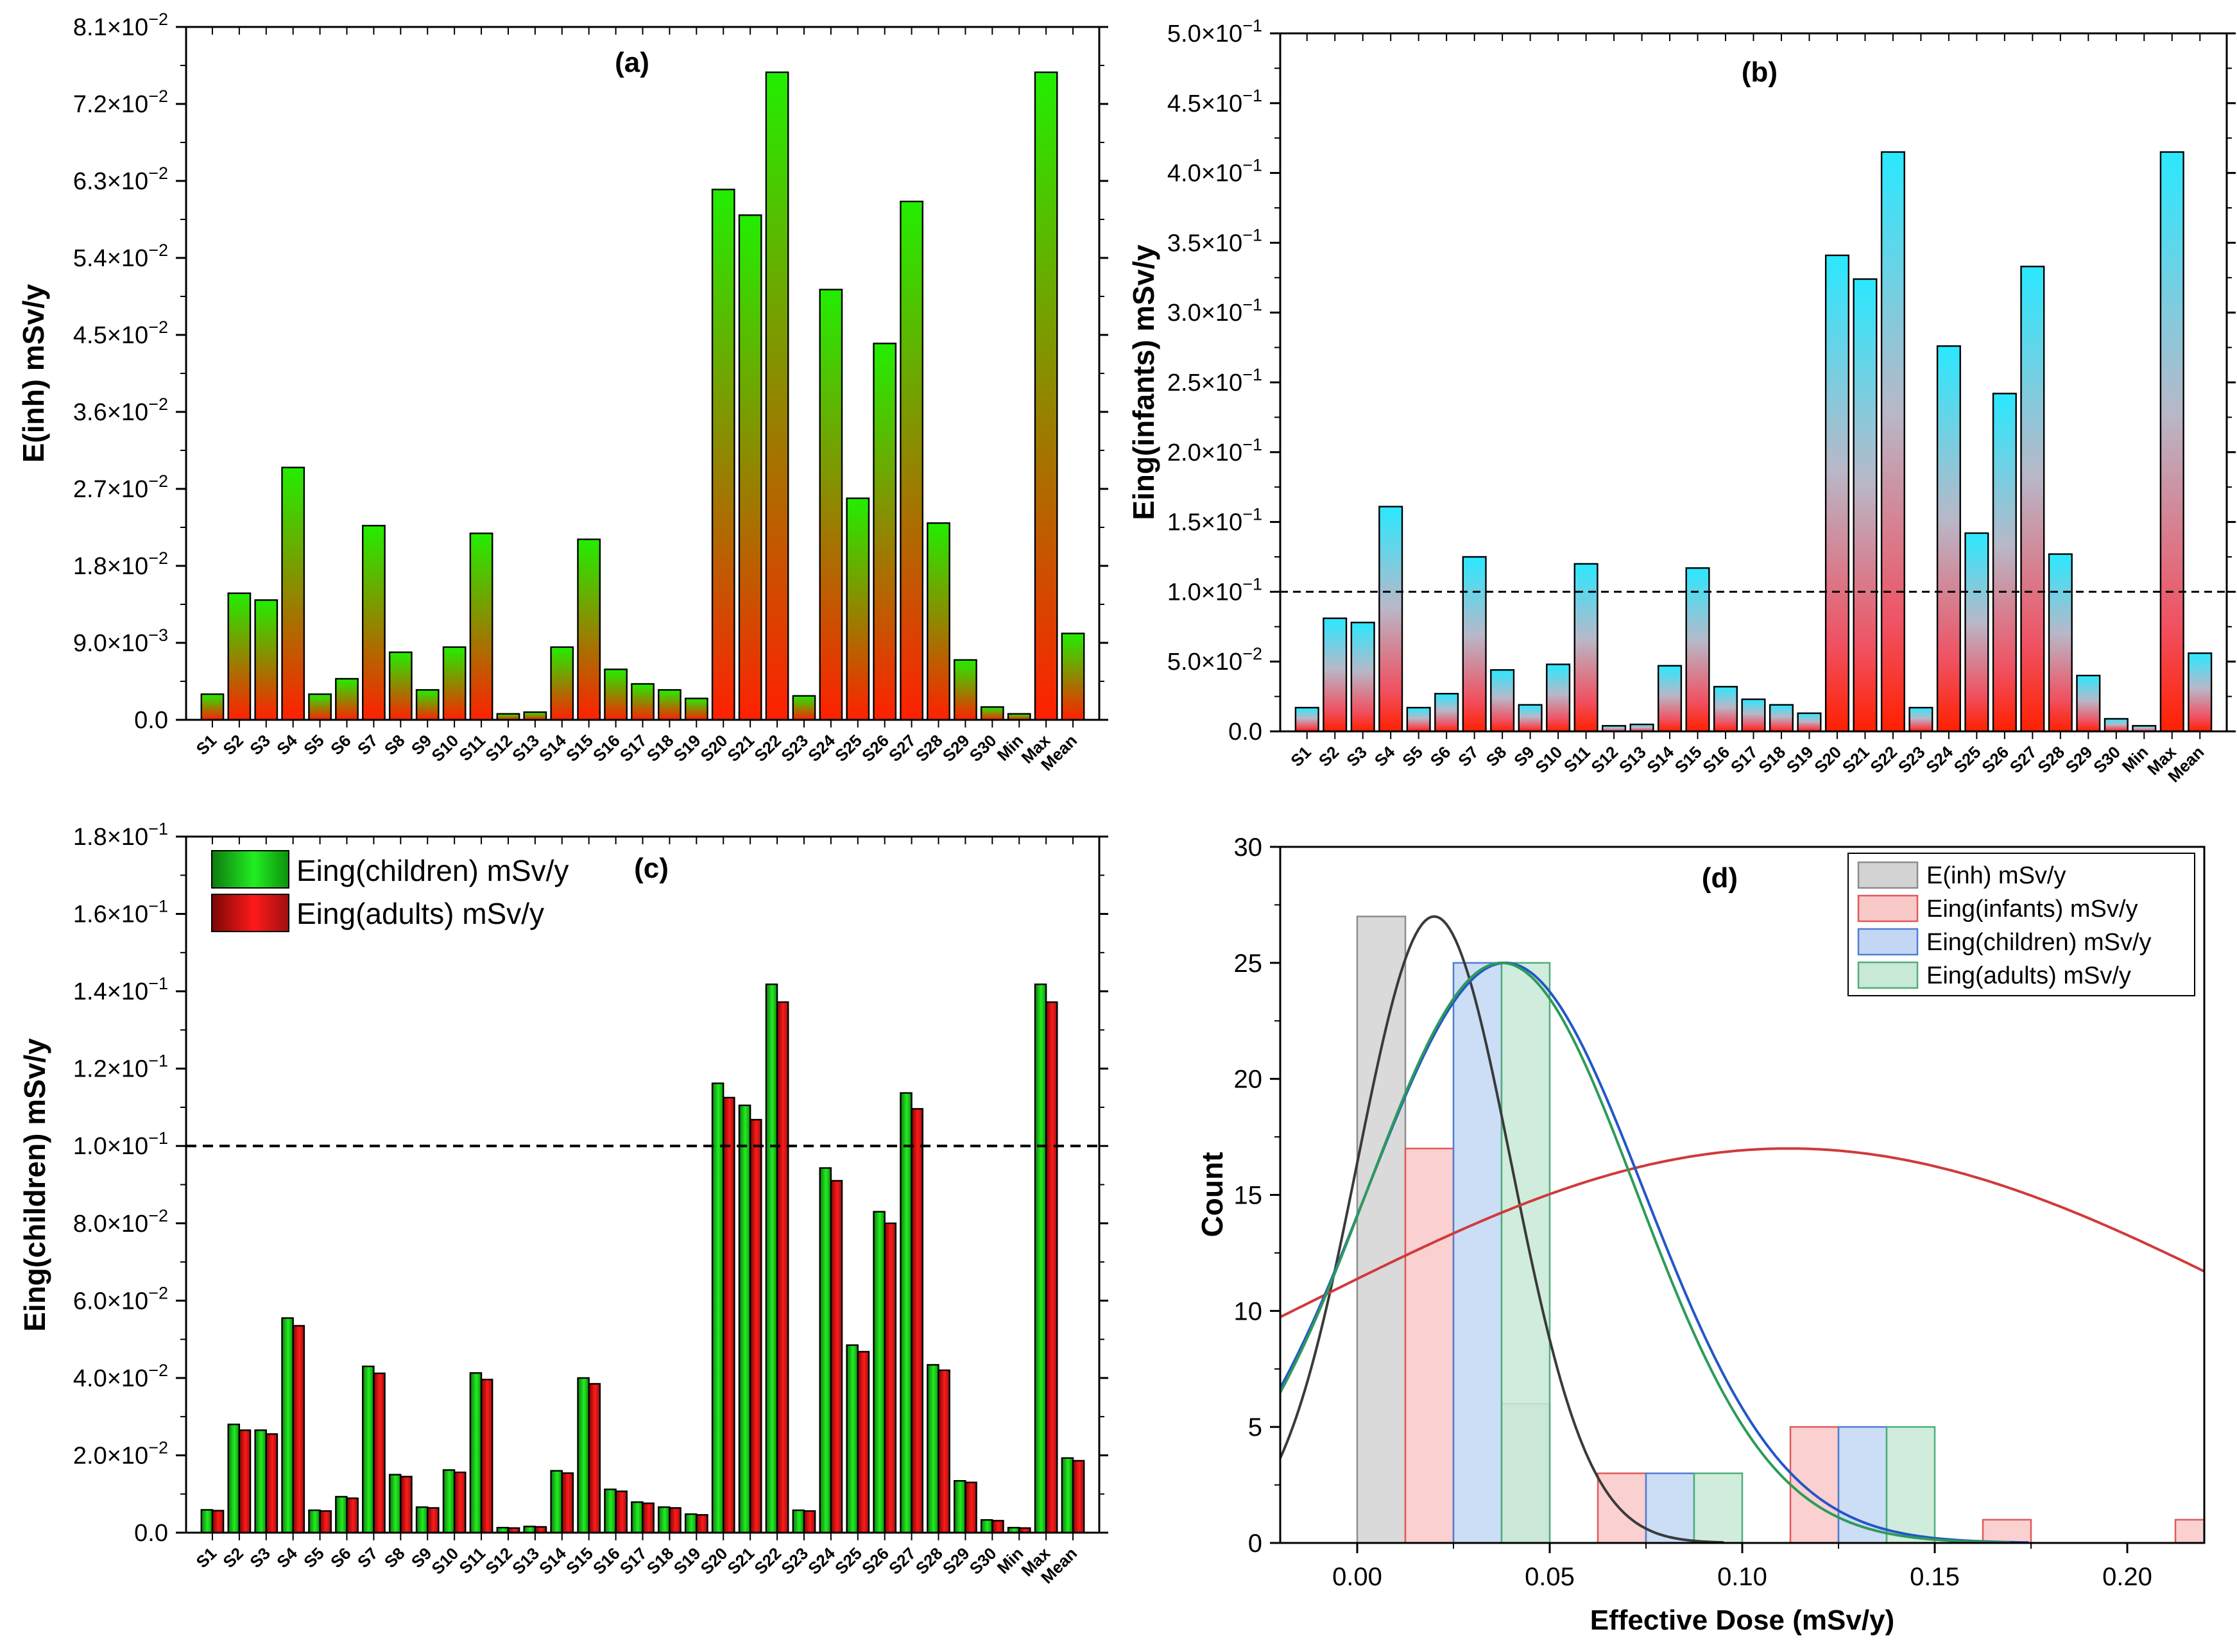 The width and height of the screenshot is (2237, 1652). I want to click on ytick-label: 0, so click(1255, 1543).